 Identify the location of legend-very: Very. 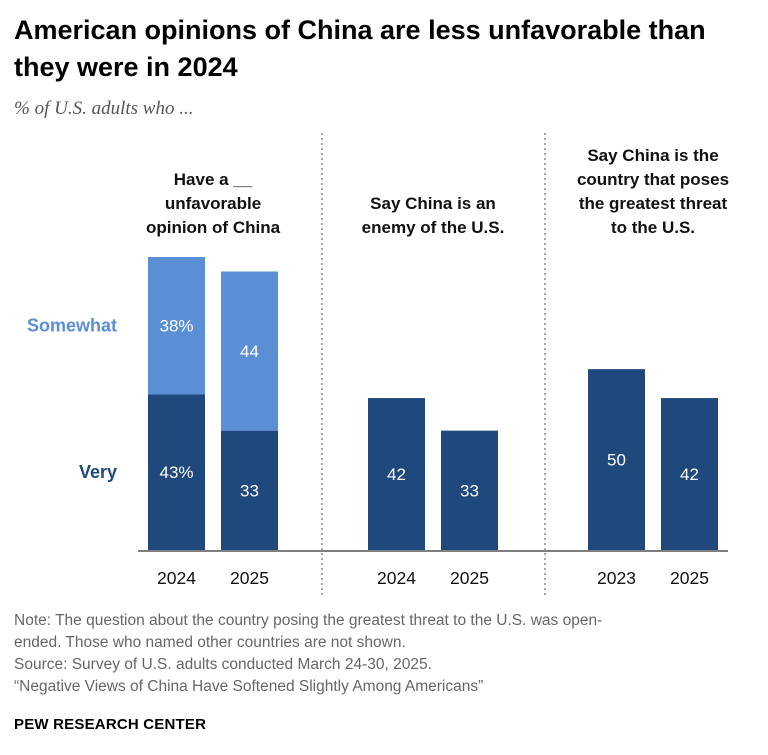
(98, 472).